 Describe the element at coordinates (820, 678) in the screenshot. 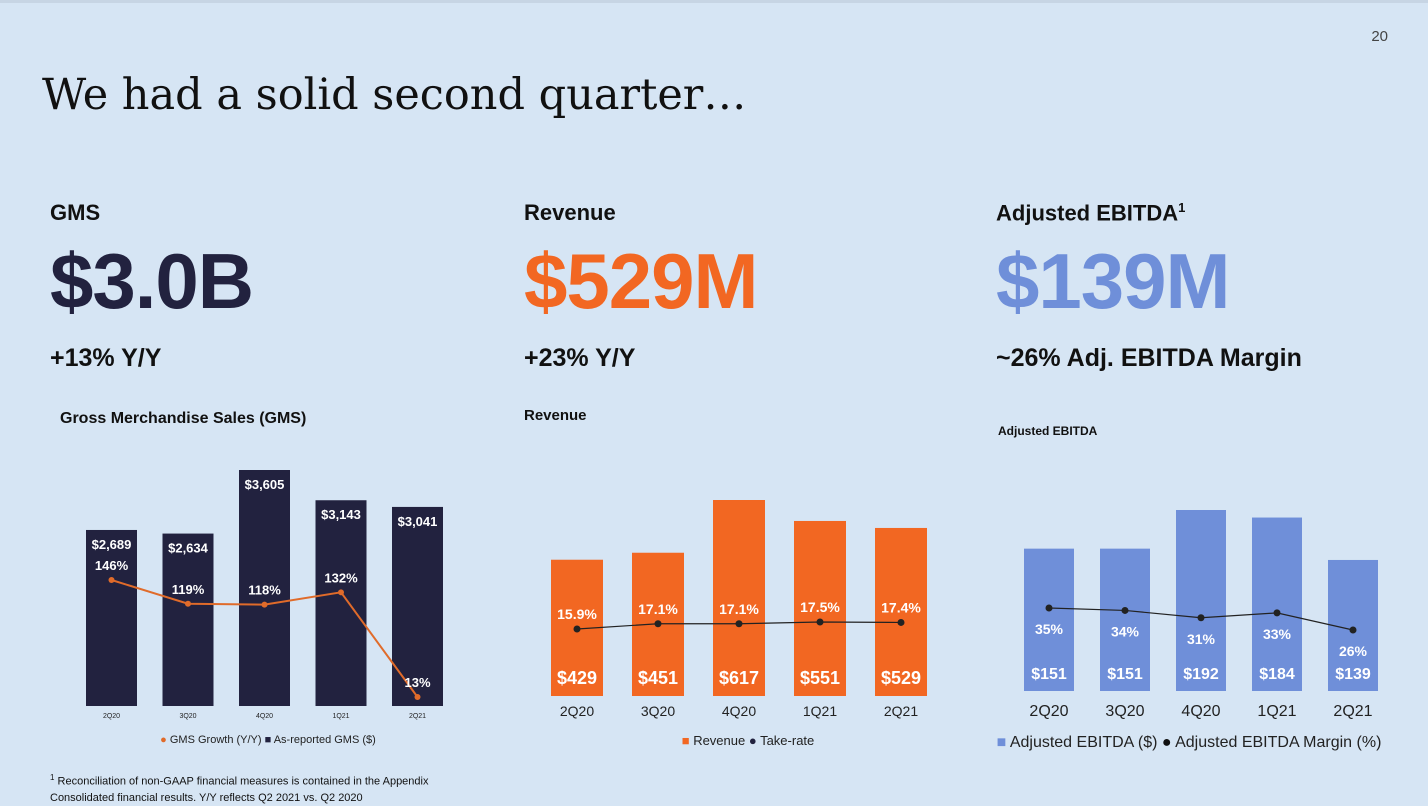

I see `revenue-bar-label-1Q21: $551` at that location.